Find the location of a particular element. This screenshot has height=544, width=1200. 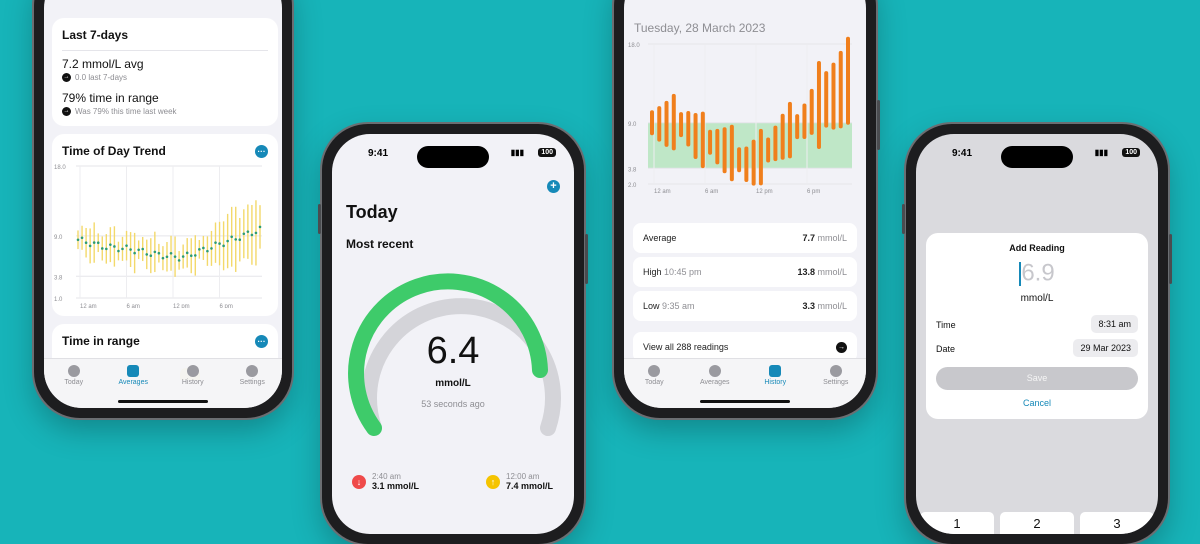

view-all-readings-button: View all 288 readings → is located at coordinates (745, 347).